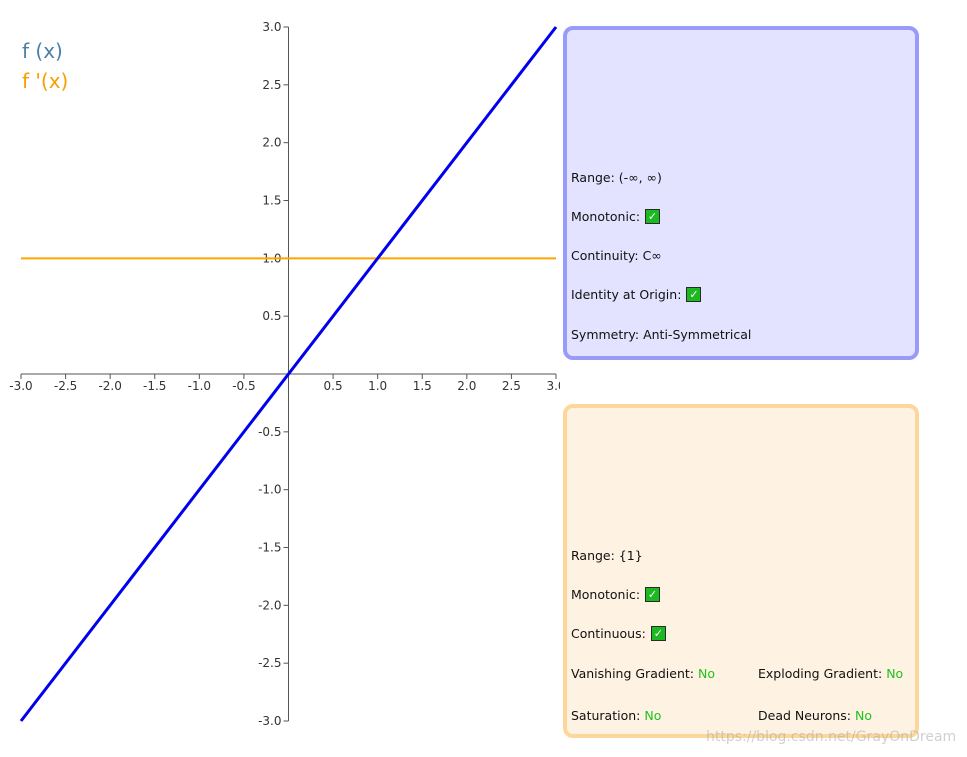 The image size is (967, 757). I want to click on y-tick-label: 2.5, so click(271, 85).